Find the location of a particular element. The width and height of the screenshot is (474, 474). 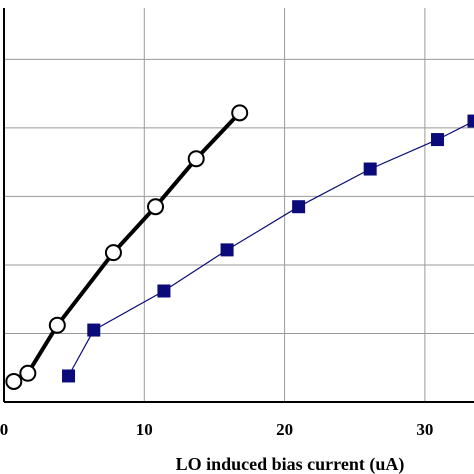

x-axis-label: LO induced bias current (uA) is located at coordinates (290, 464).